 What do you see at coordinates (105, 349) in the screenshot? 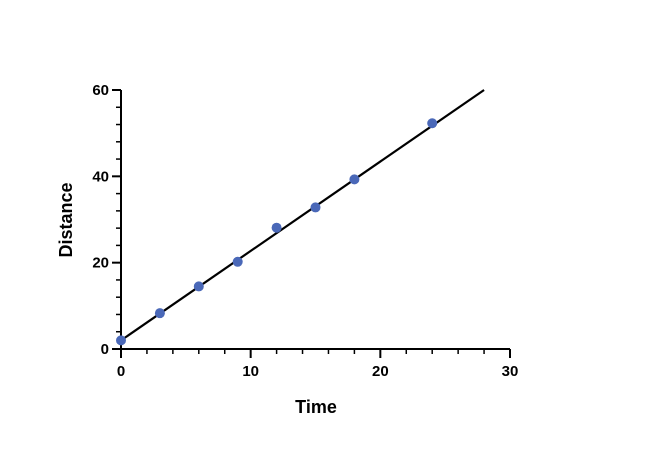
I see `y-tick-label: 0` at bounding box center [105, 349].